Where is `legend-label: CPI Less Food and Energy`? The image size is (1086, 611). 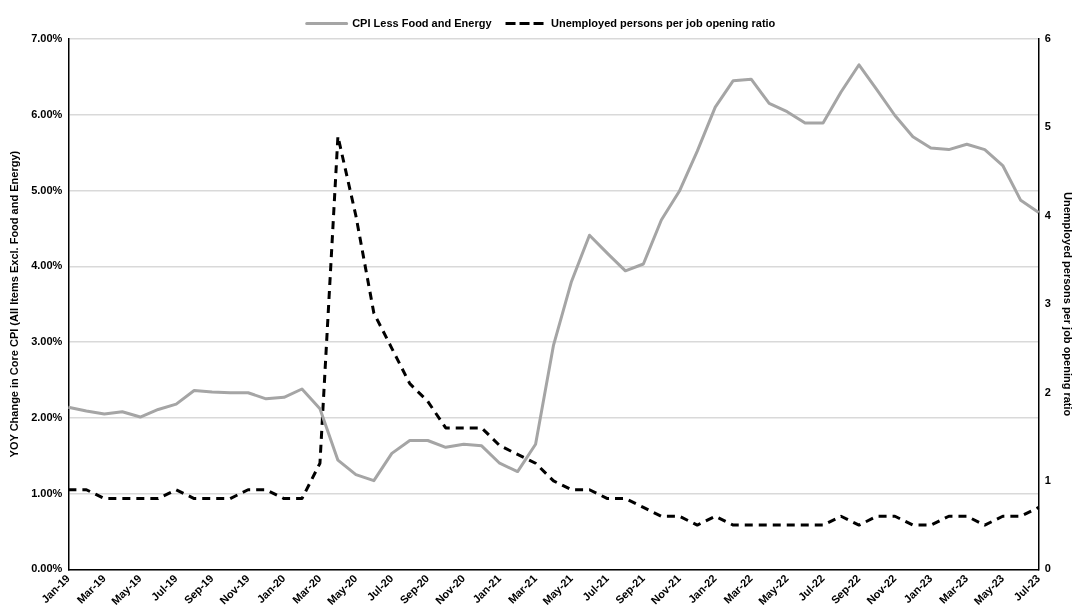 legend-label: CPI Less Food and Energy is located at coordinates (422, 22).